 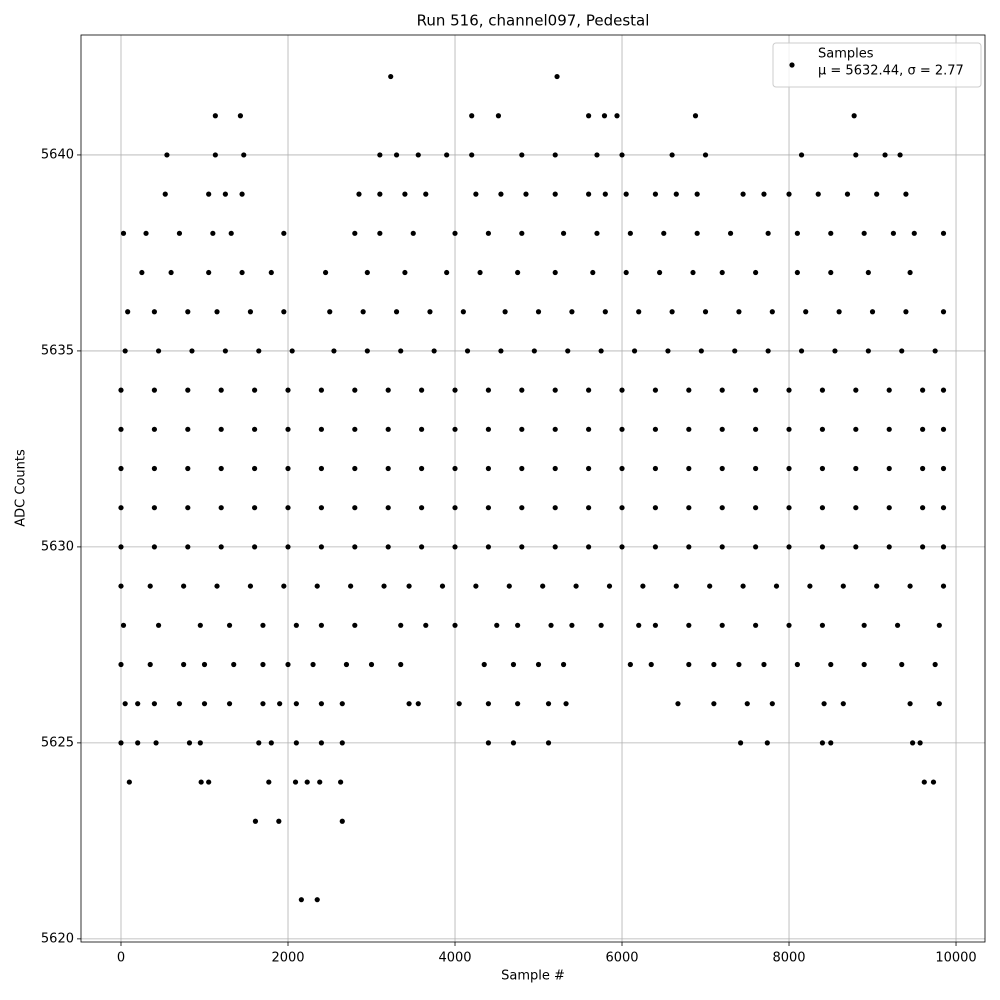 What do you see at coordinates (57, 154) in the screenshot?
I see `y-tick-label: 5640` at bounding box center [57, 154].